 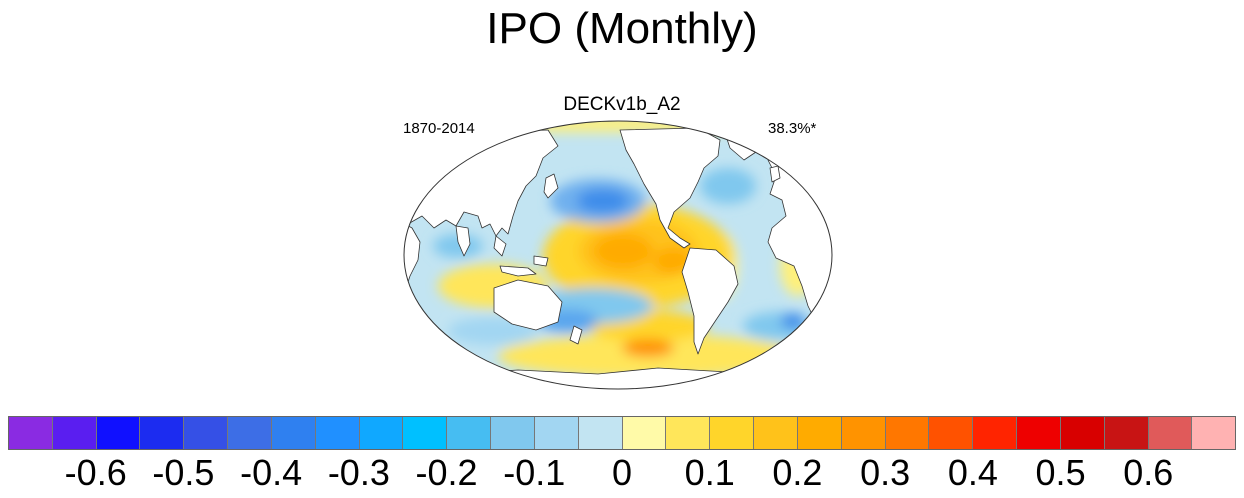 I want to click on colorbar-tick-label: 0.2, so click(x=797, y=472).